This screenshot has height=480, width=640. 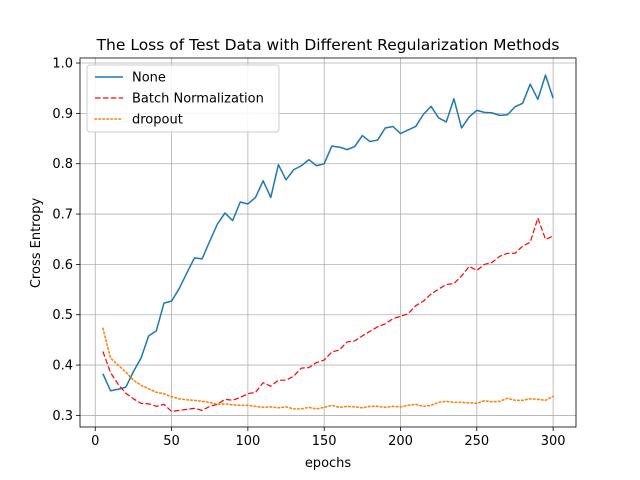 I want to click on legend-box, so click(x=183, y=98).